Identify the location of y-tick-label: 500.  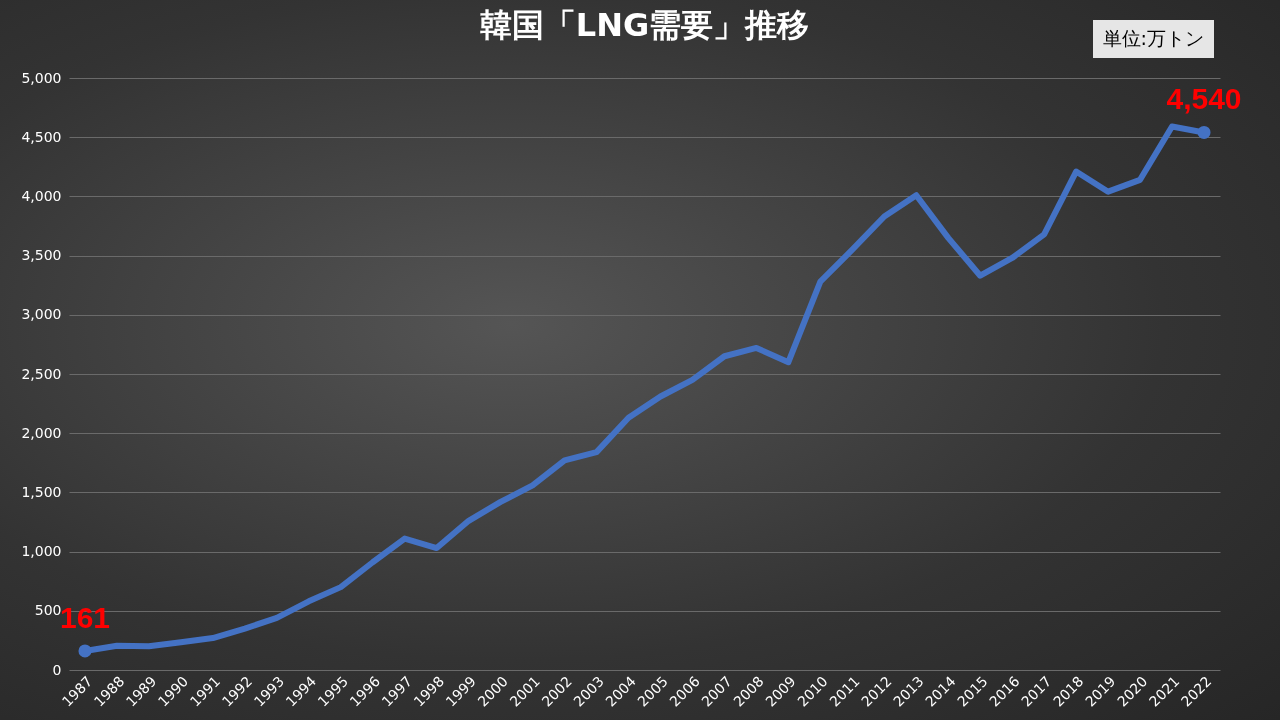
(48, 610).